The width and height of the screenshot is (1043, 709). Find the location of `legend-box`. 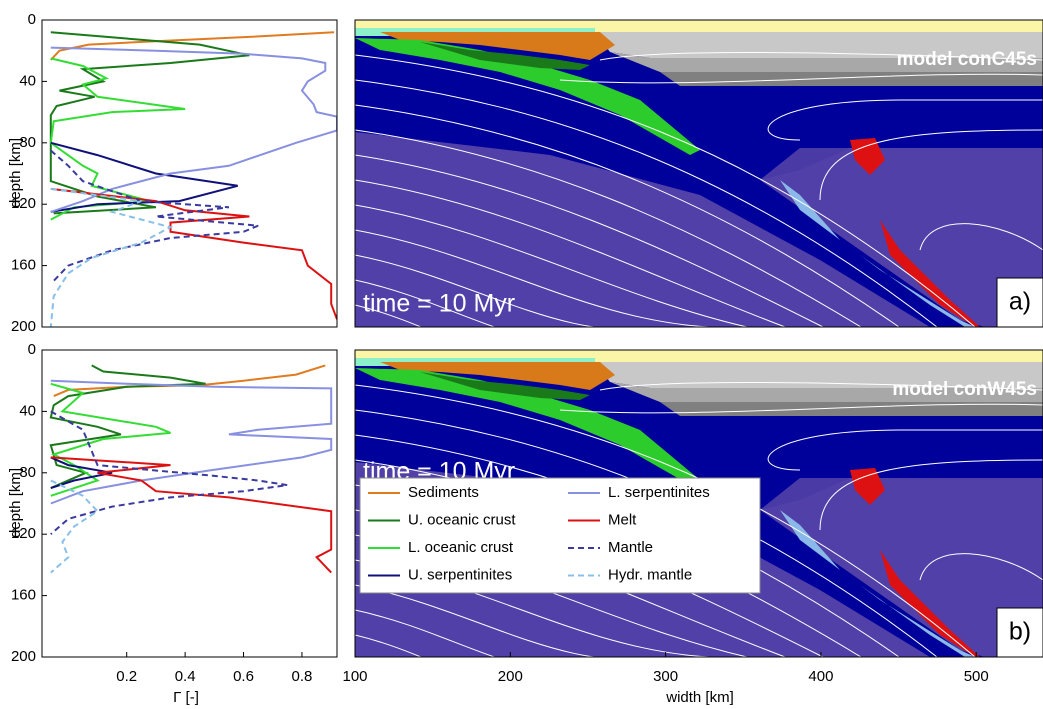

legend-box is located at coordinates (560, 535).